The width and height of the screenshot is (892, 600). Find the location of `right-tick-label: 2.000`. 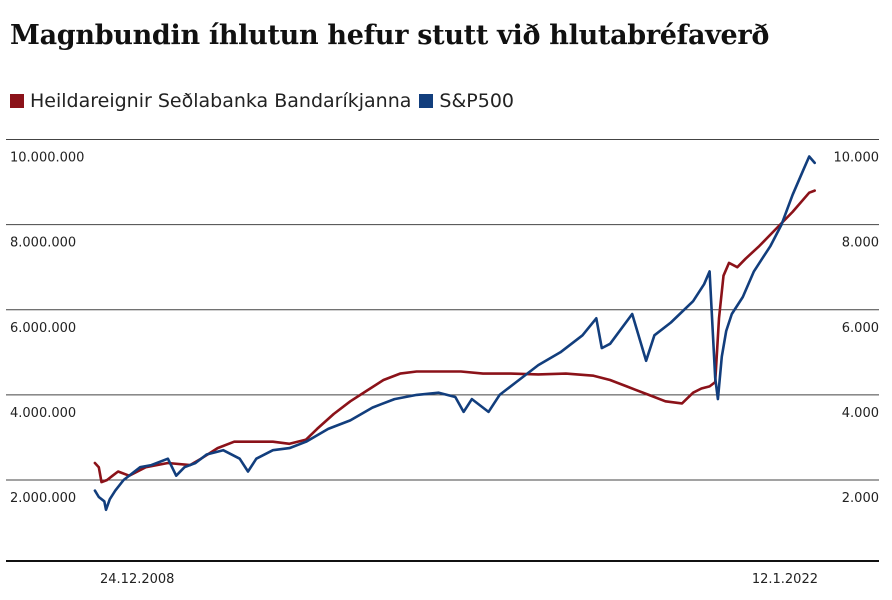

right-tick-label: 2.000 is located at coordinates (860, 498).